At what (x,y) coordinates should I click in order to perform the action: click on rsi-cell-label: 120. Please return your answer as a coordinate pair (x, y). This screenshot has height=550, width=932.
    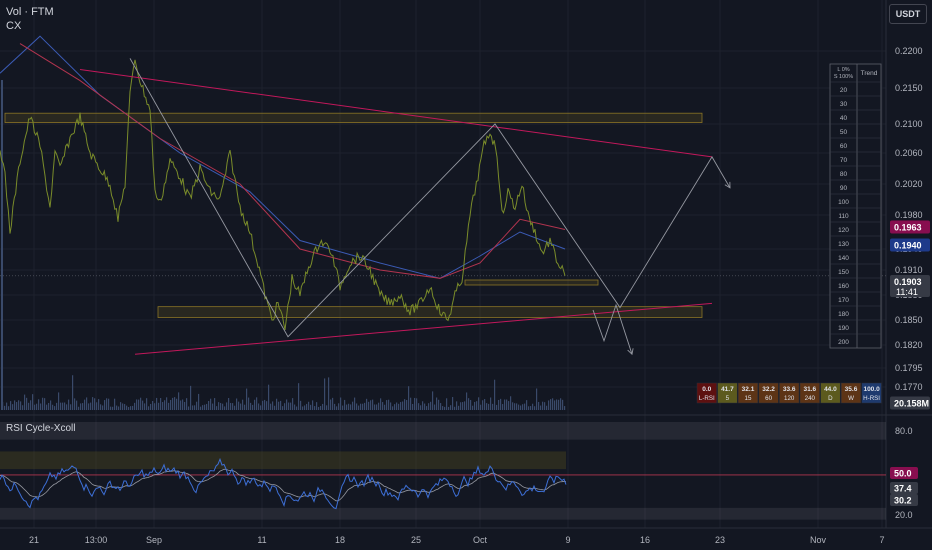
    Looking at the image, I should click on (789, 398).